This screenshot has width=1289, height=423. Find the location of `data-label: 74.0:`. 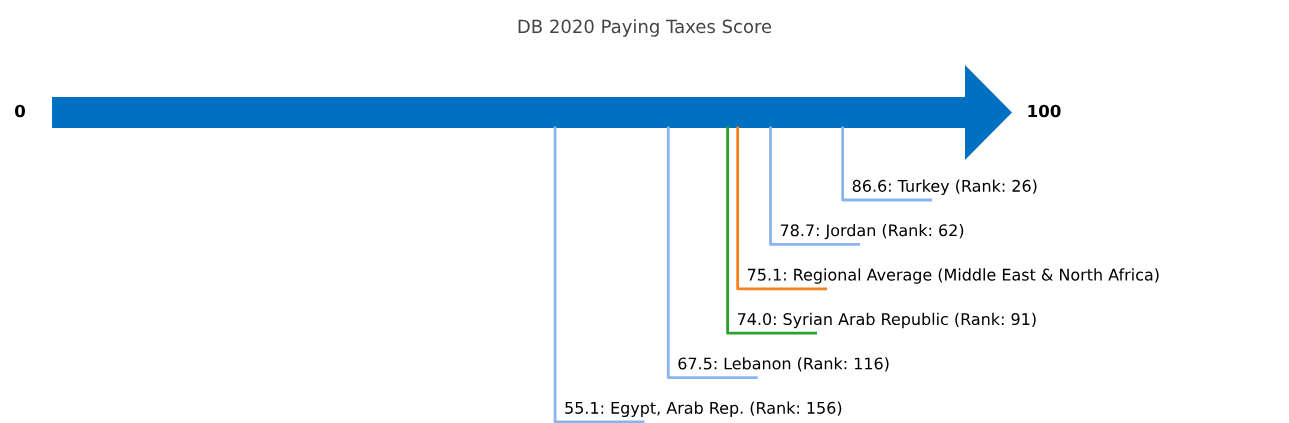

data-label: 74.0: is located at coordinates (756, 319).